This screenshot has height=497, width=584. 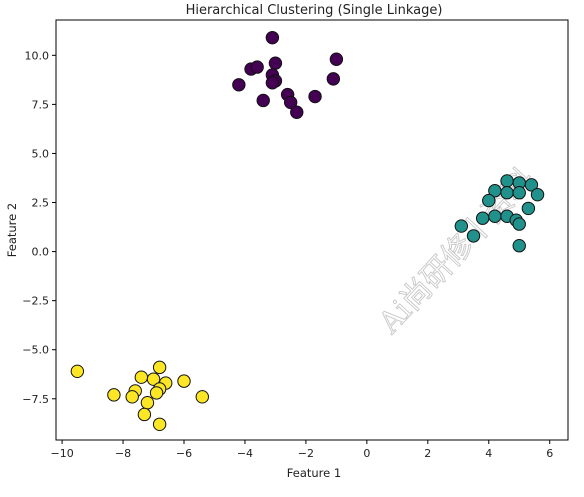 I want to click on y-tick-label: −2.5, so click(x=35, y=301).